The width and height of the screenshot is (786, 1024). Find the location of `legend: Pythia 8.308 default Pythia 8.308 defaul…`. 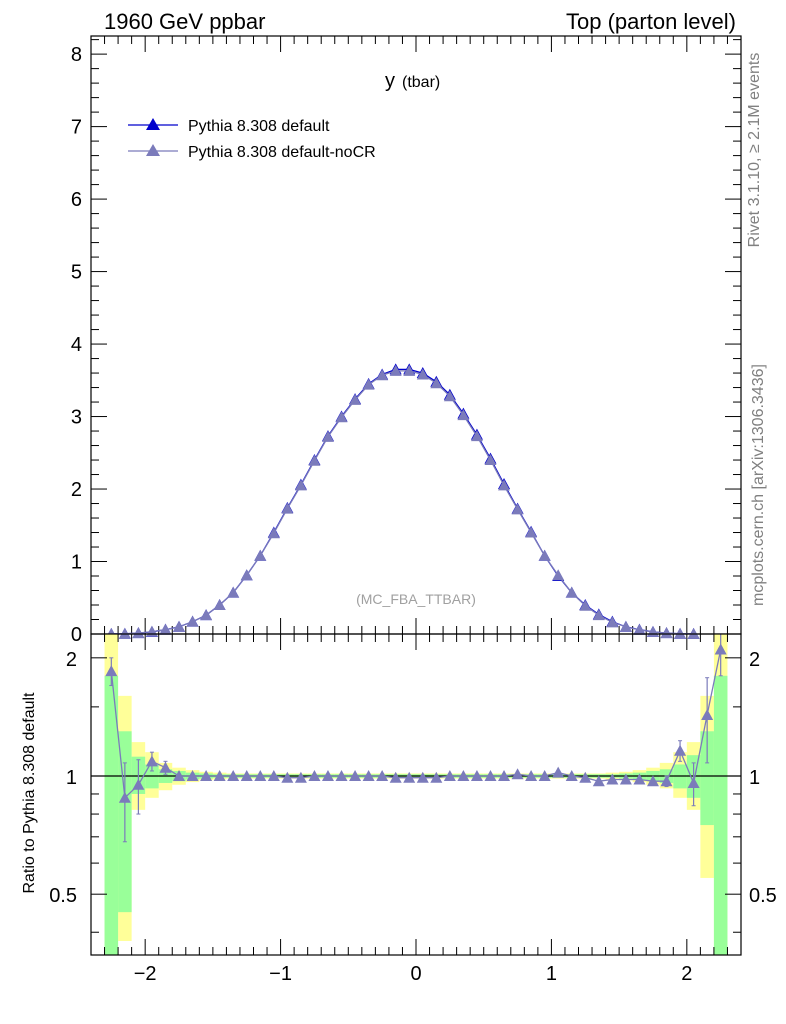

legend: Pythia 8.308 default Pythia 8.308 defaul… is located at coordinates (252, 139).